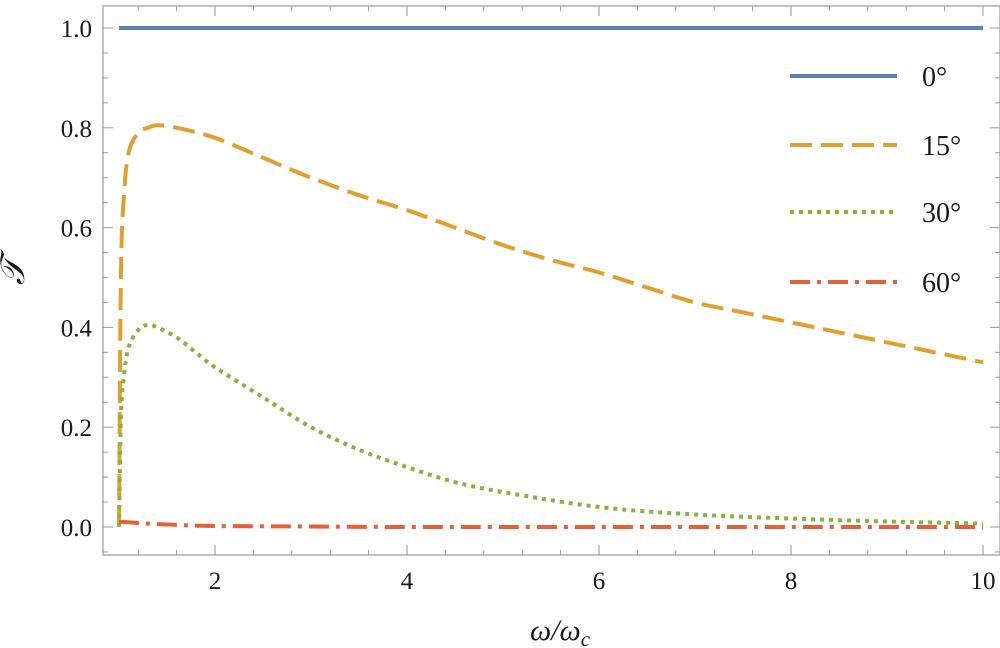 The image size is (1000, 648). I want to click on y-tick-label: 0.4, so click(77, 328).